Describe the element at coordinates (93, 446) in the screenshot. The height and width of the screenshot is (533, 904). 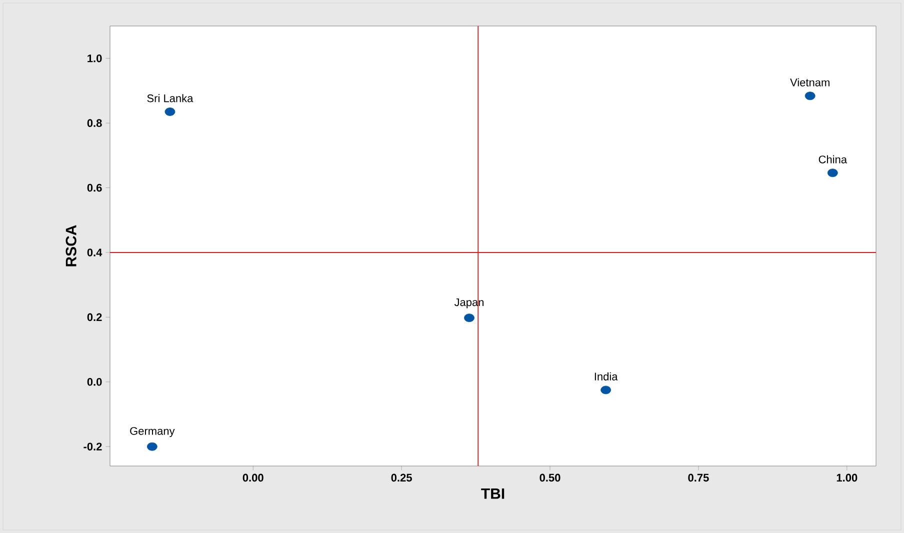
I see `y-tick-label: -0.2` at that location.